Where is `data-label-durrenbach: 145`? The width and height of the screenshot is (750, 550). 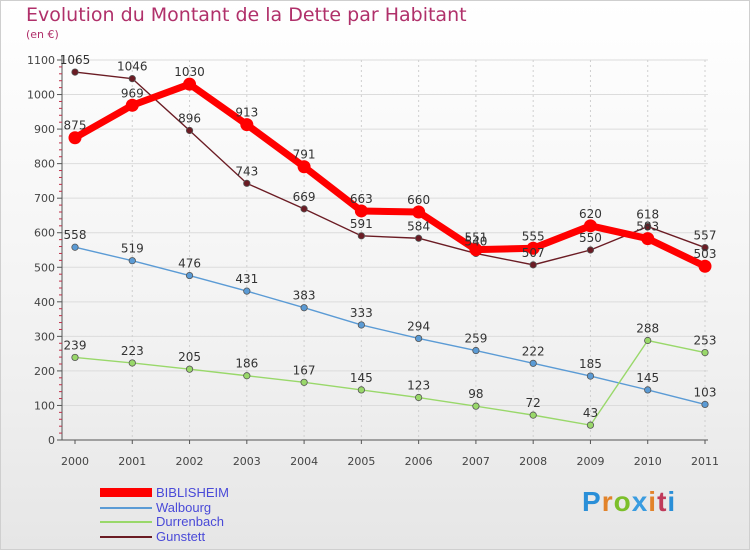
data-label-durrenbach: 145 is located at coordinates (361, 378).